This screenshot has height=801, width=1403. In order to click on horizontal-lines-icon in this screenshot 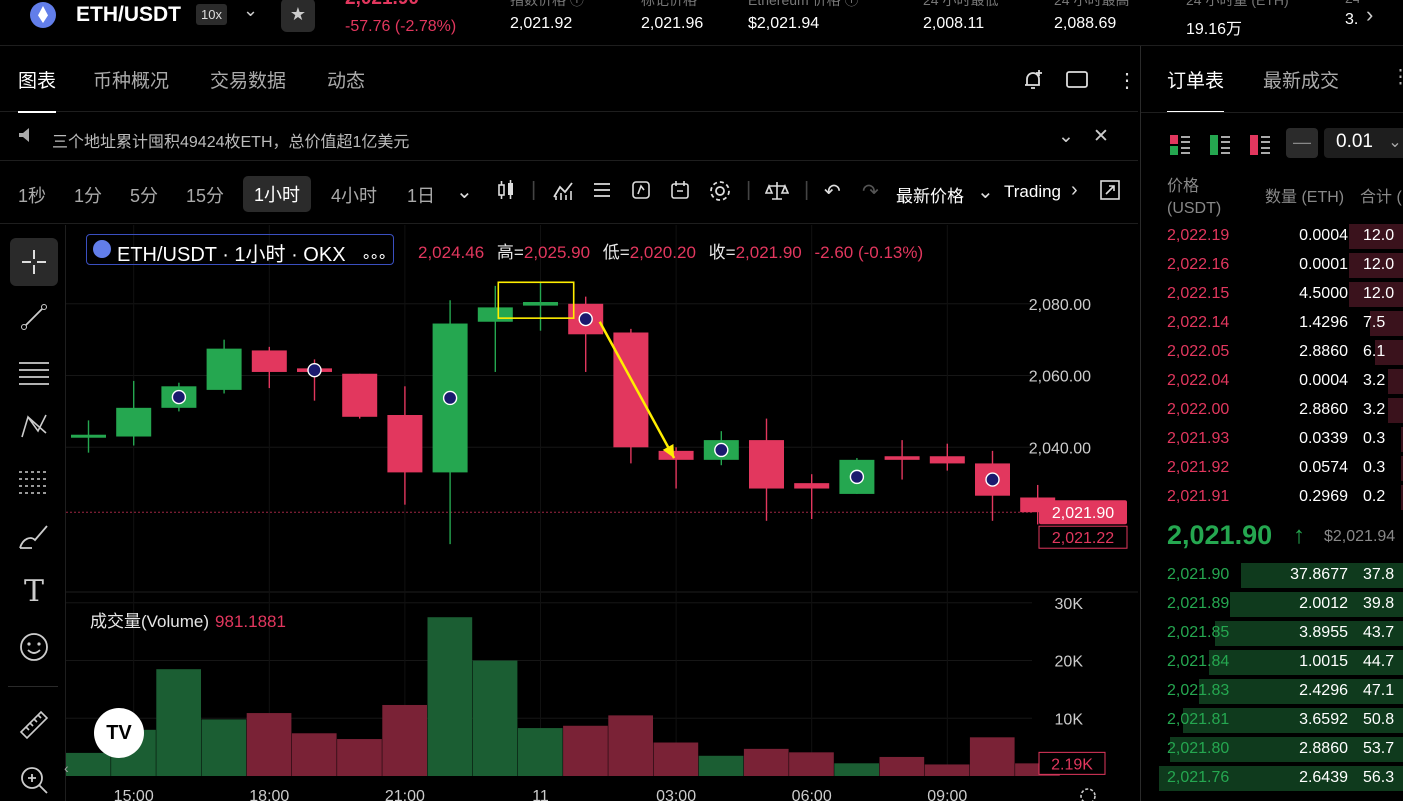, I will do `click(34, 372)`.